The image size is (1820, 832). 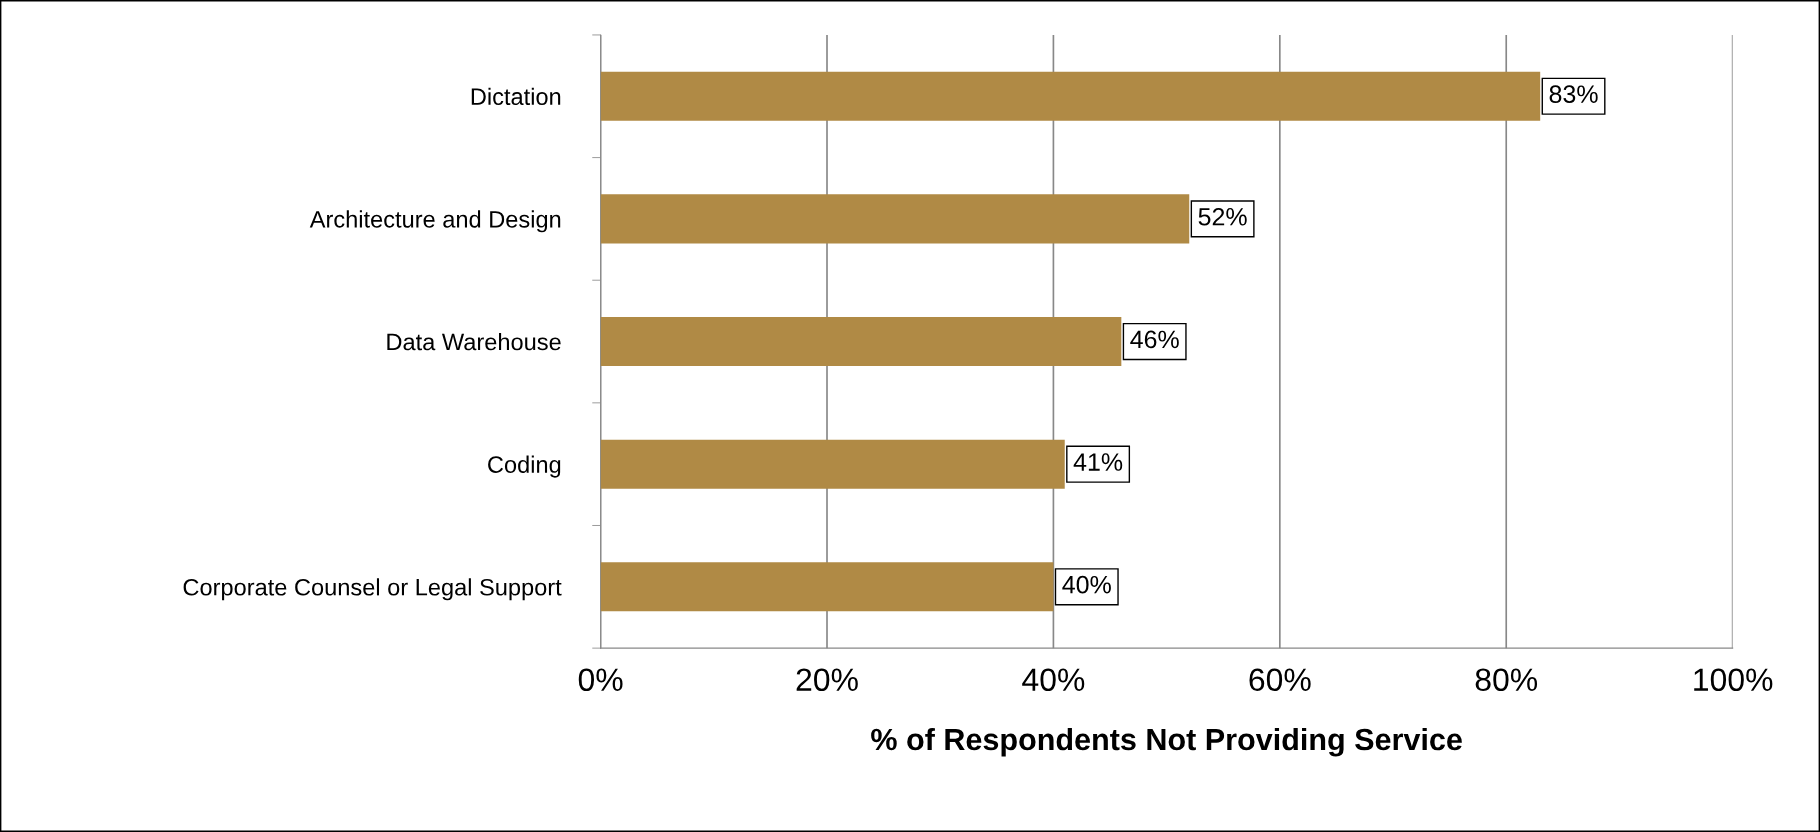 I want to click on x-tick-label: 80%, so click(x=1506, y=680).